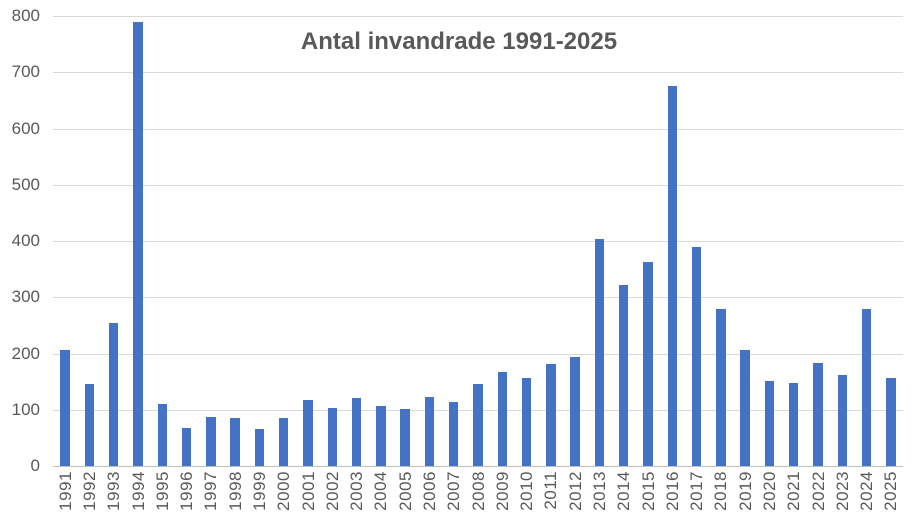 The image size is (918, 529). What do you see at coordinates (575, 491) in the screenshot?
I see `x-axis-label-2012: 2012` at bounding box center [575, 491].